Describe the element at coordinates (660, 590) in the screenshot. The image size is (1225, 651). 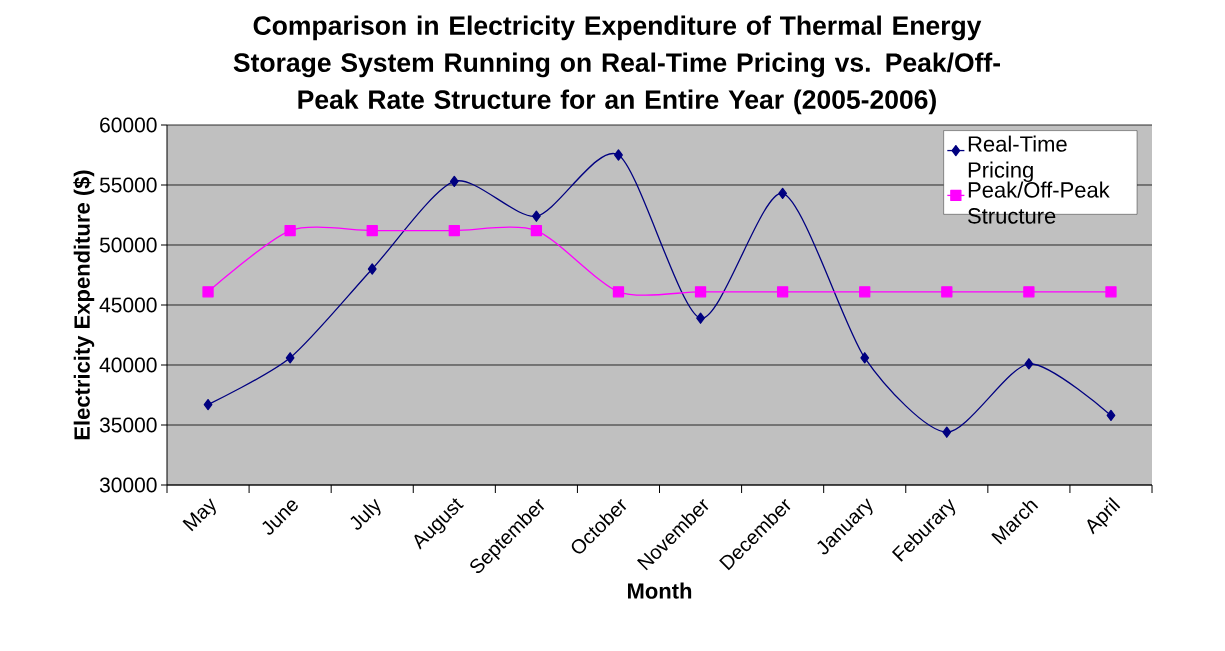
I see `x-axis-title: Month` at that location.